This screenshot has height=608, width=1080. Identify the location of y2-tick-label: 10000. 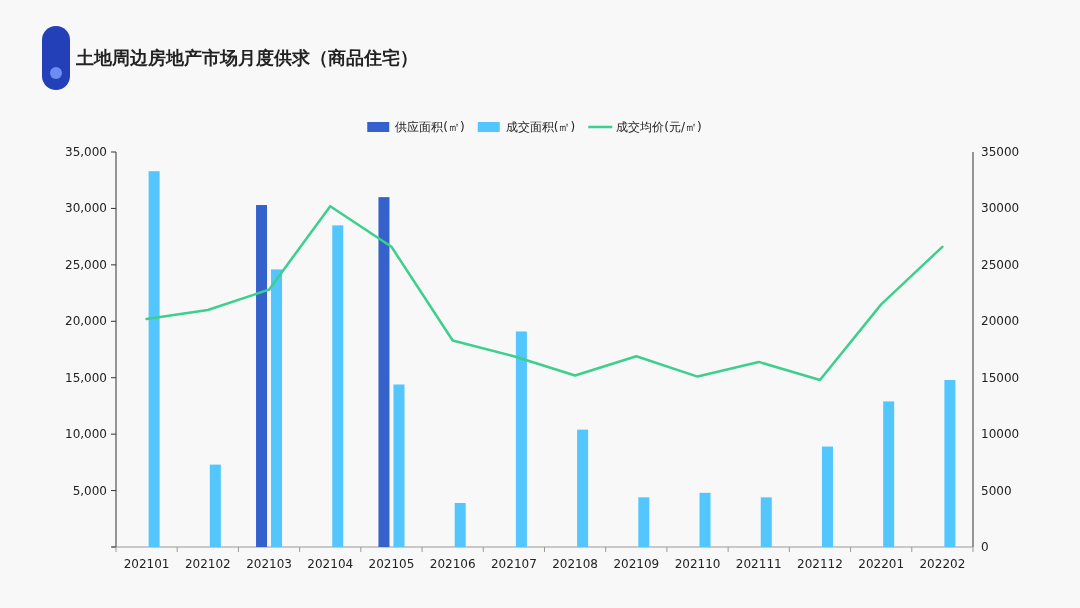
(1000, 434).